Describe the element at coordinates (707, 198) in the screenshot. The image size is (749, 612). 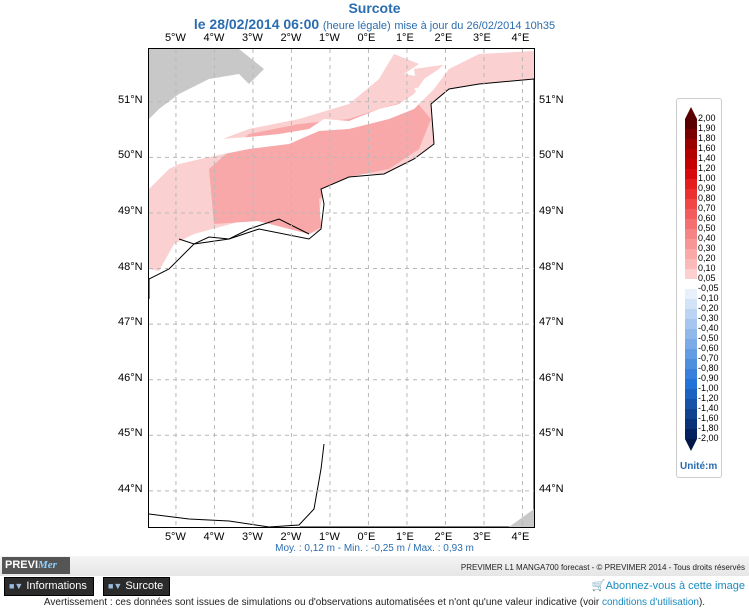
I see `colorbar-label: 0,80` at that location.